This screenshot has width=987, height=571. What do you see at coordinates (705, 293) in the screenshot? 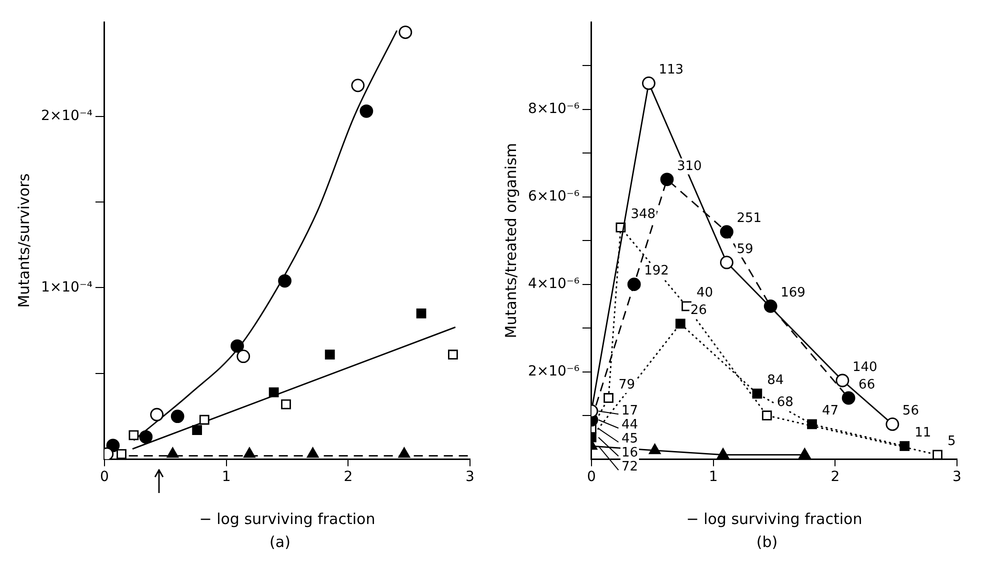
I see `annotation: 40` at bounding box center [705, 293].